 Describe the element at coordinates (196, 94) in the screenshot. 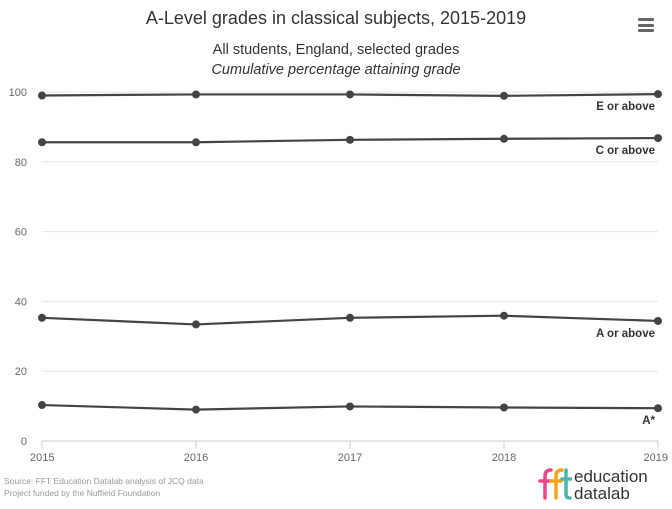

I see `data-point-e-or-above-2016` at that location.